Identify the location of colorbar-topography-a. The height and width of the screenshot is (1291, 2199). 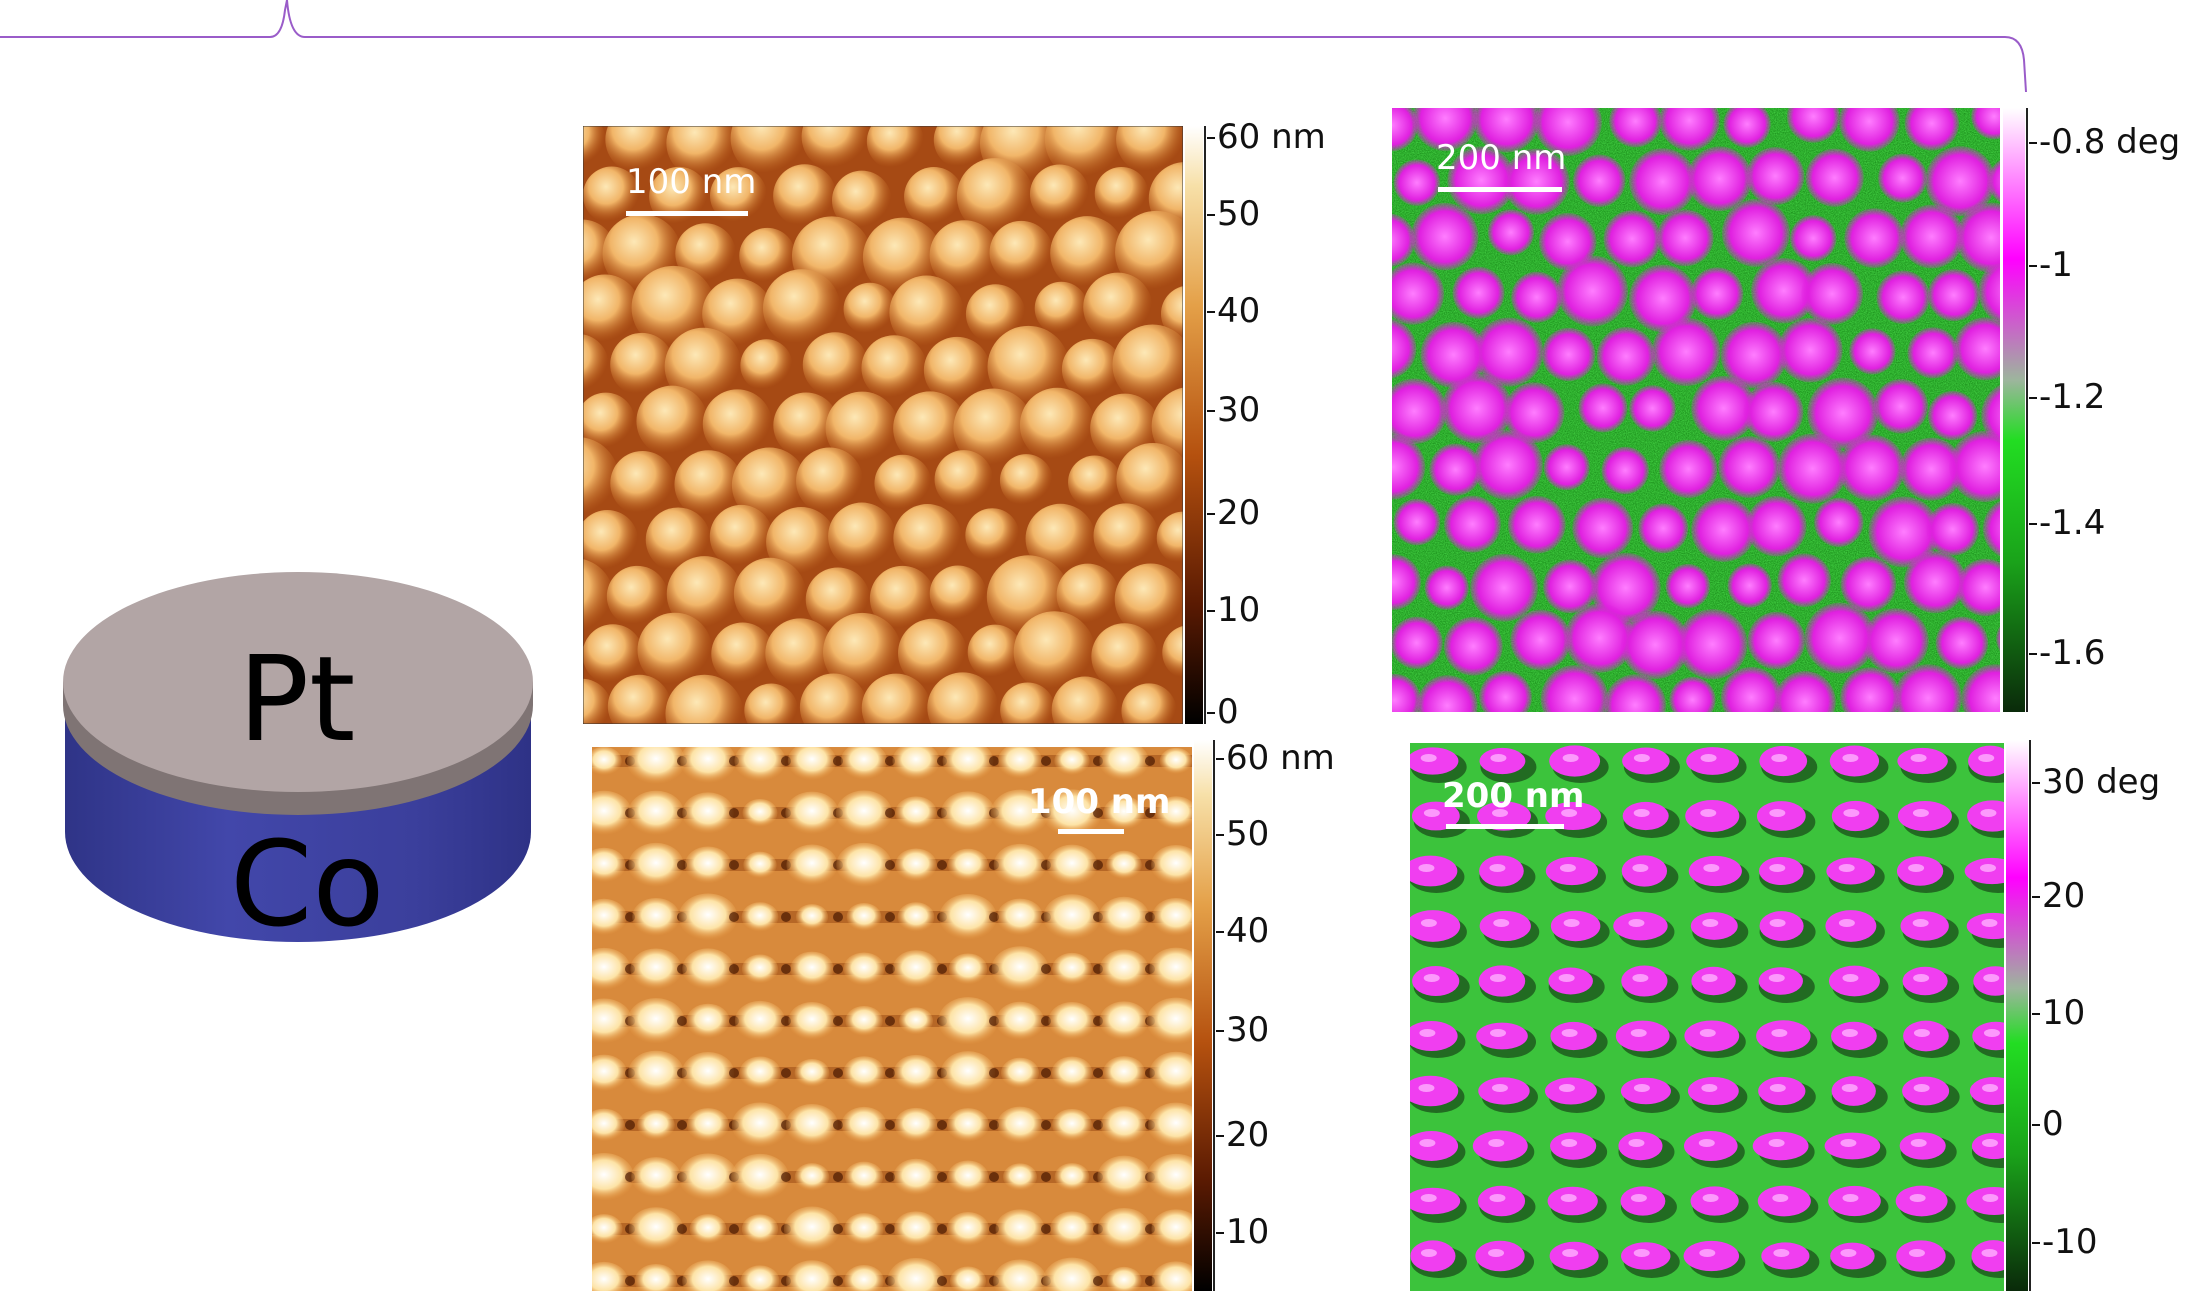
(1195, 425).